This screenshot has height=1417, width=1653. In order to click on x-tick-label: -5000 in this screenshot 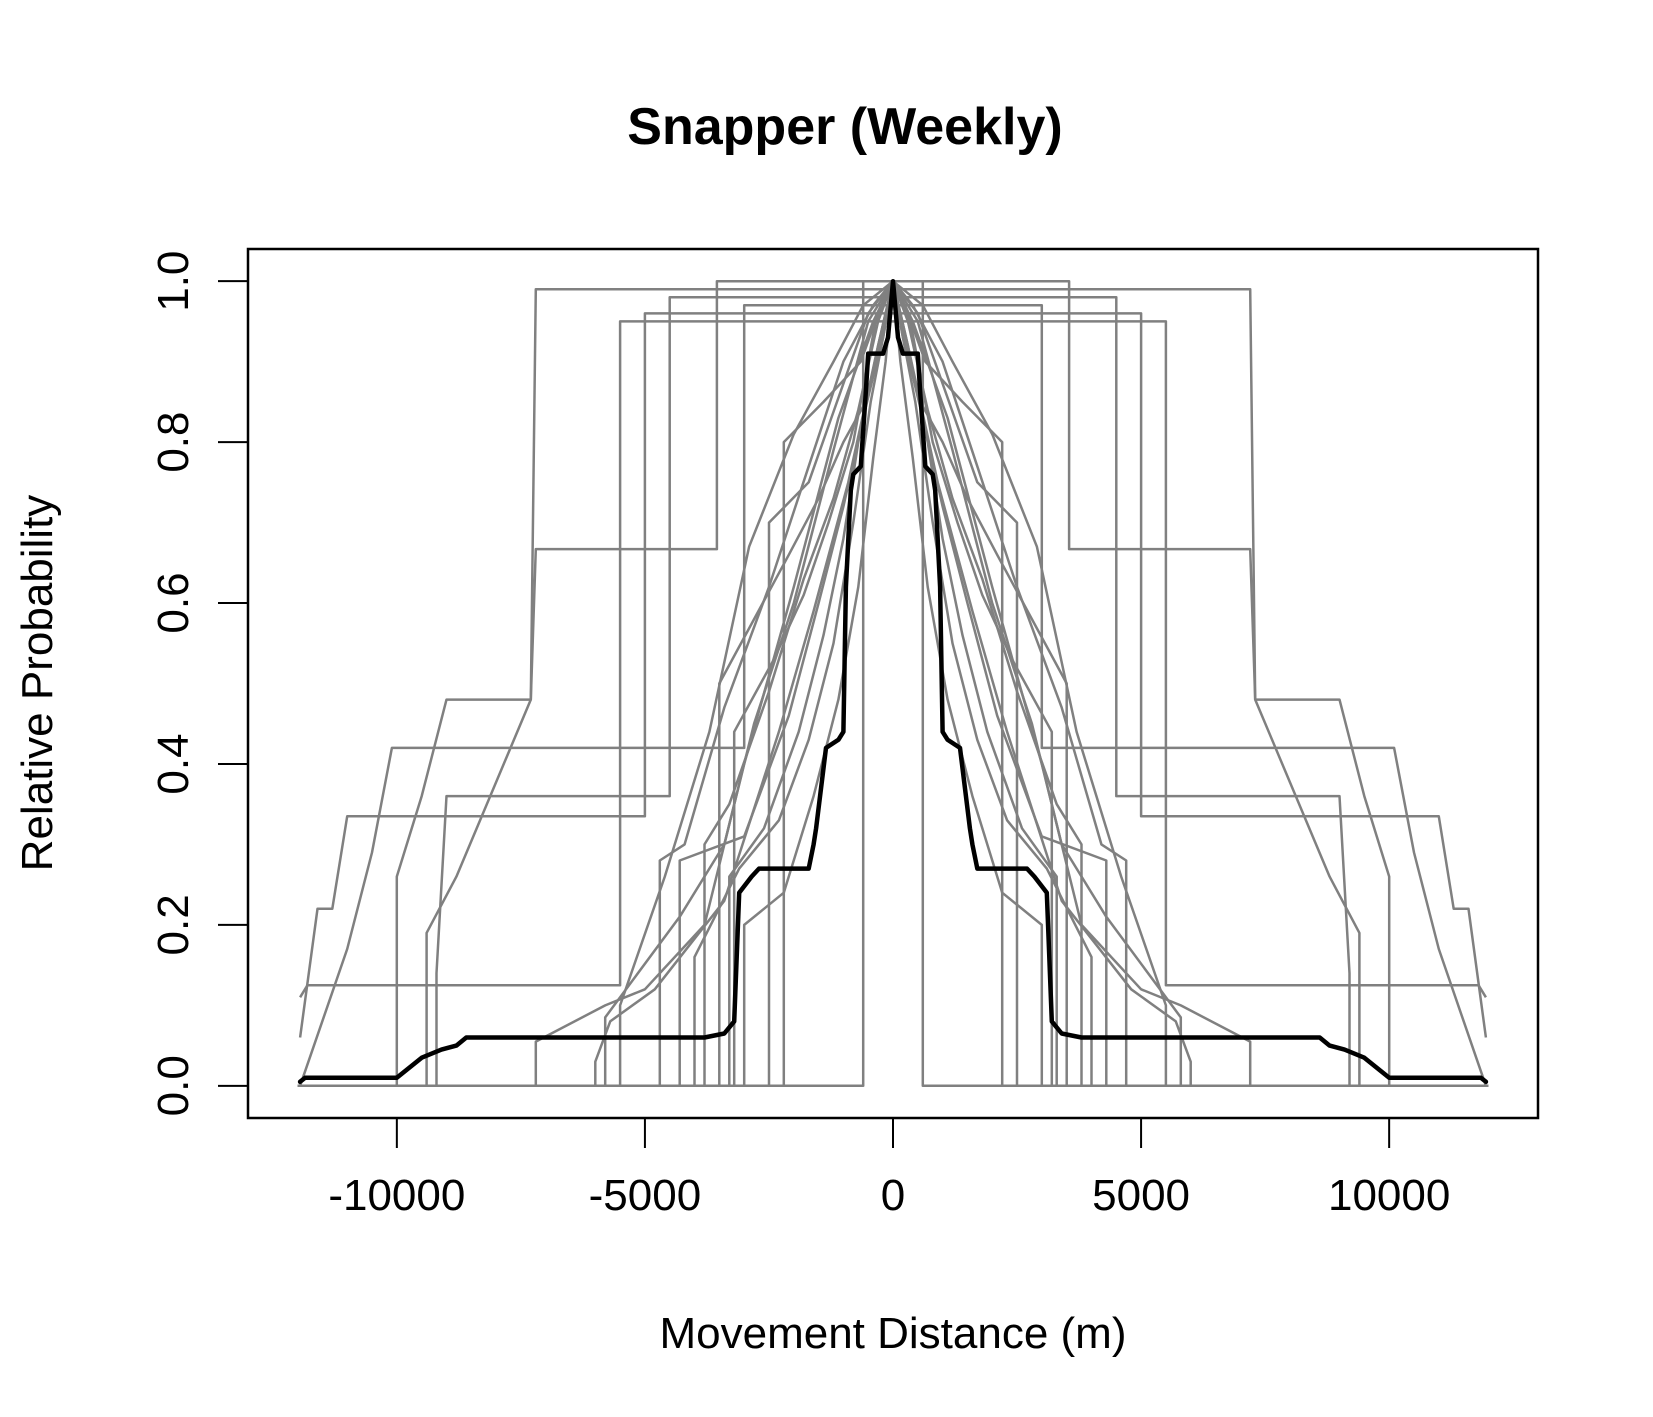, I will do `click(645, 1195)`.